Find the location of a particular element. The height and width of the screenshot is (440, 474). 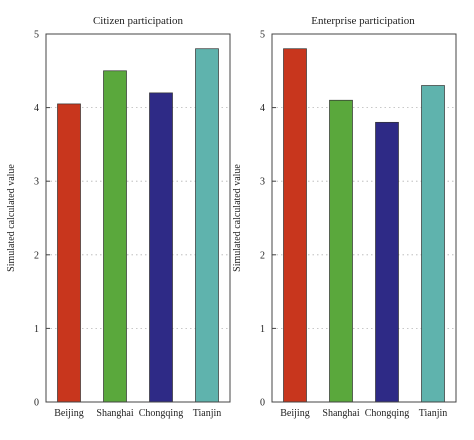

chart-title: Citizen participation is located at coordinates (138, 21).